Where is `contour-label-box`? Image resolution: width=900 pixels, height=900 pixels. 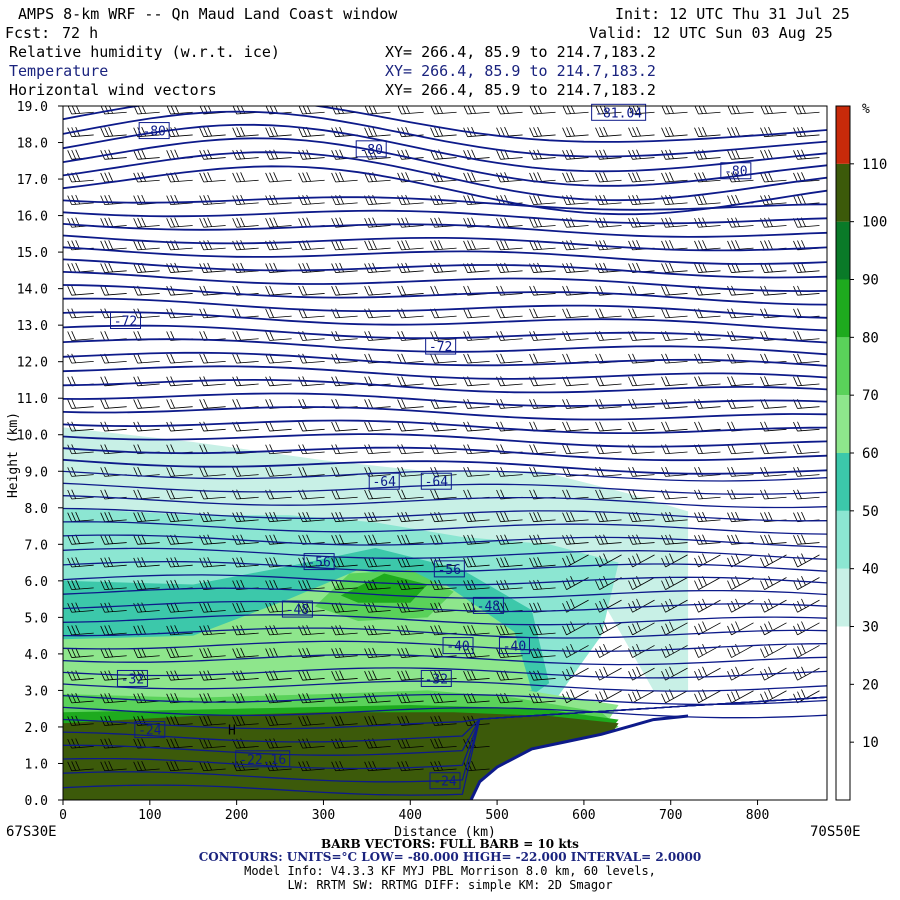 contour-label-box is located at coordinates (488, 605).